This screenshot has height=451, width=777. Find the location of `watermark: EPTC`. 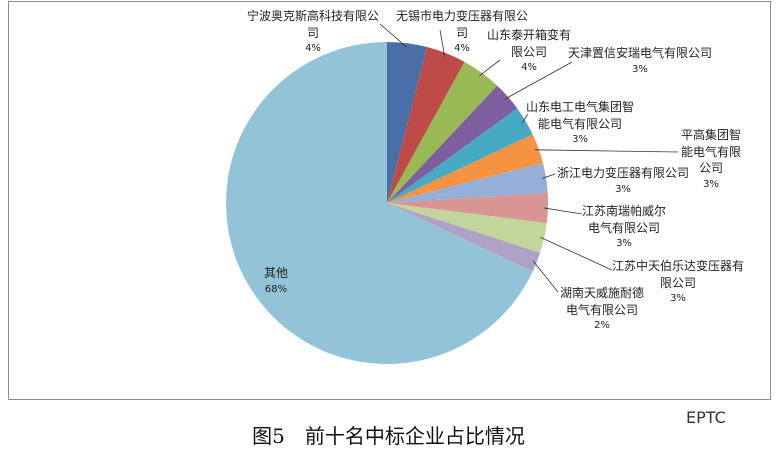

watermark: EPTC is located at coordinates (706, 417).